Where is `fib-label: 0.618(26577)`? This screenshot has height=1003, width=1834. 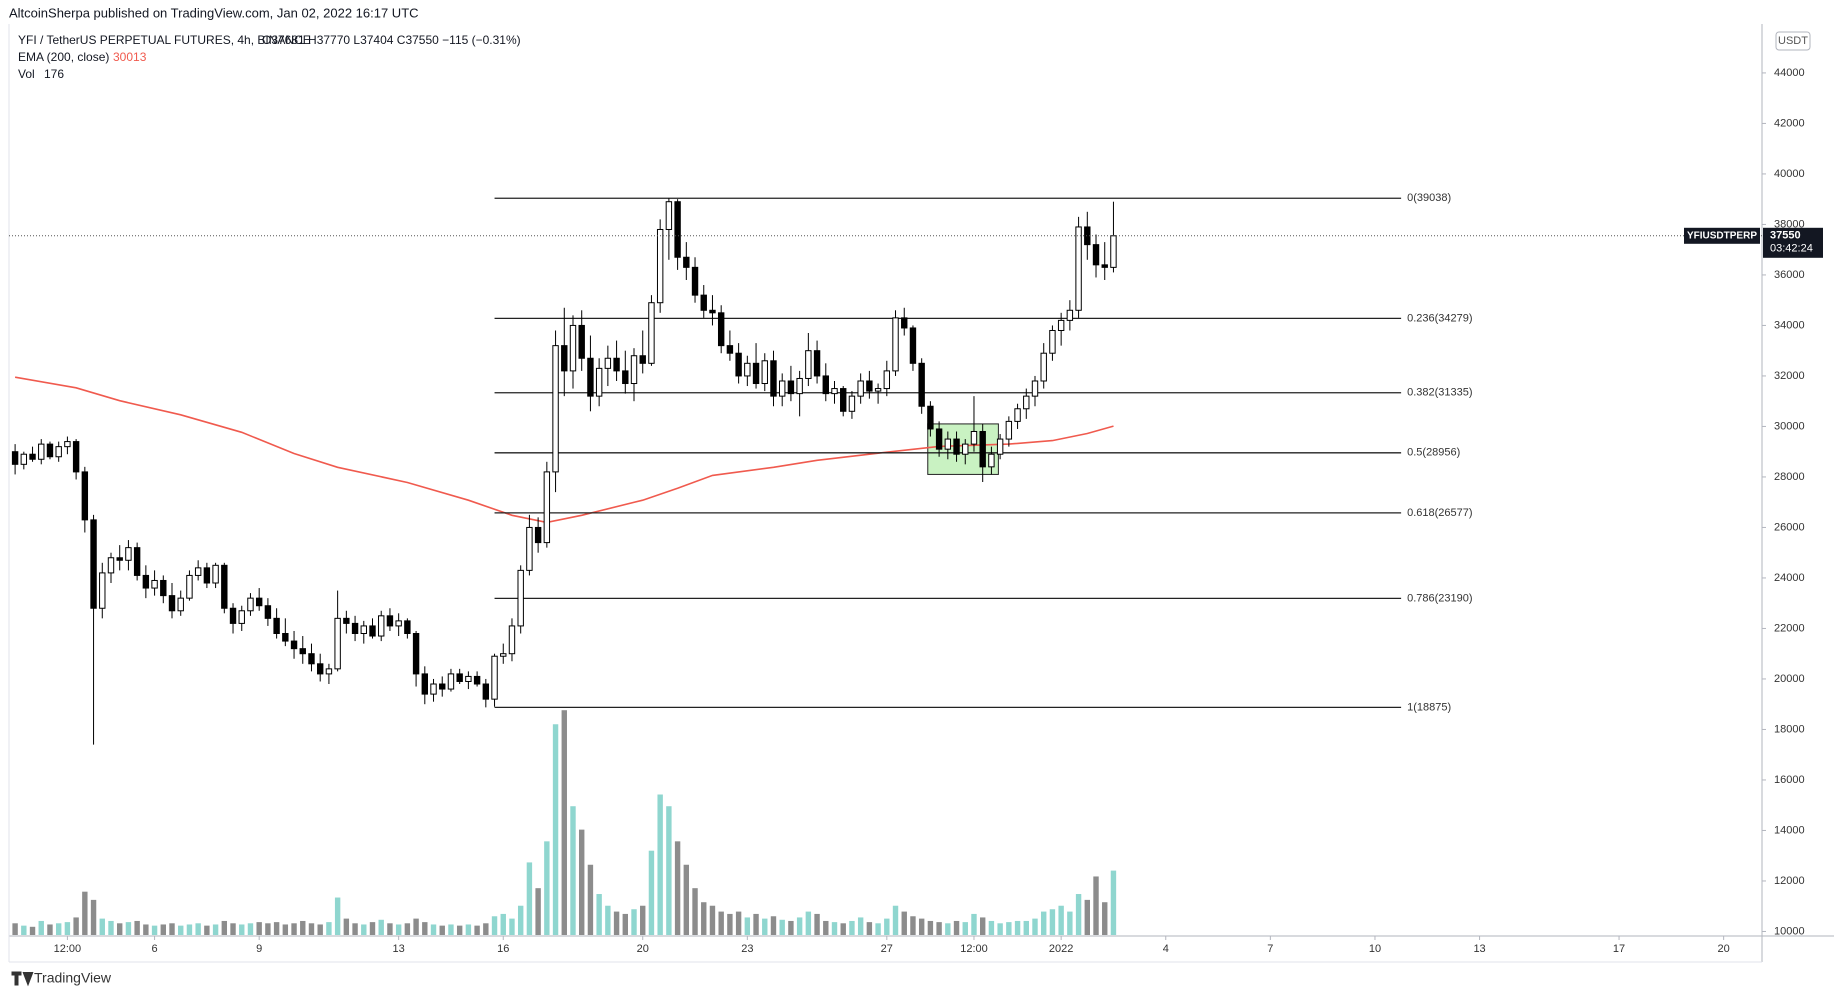
fib-label: 0.618(26577) is located at coordinates (1439, 513).